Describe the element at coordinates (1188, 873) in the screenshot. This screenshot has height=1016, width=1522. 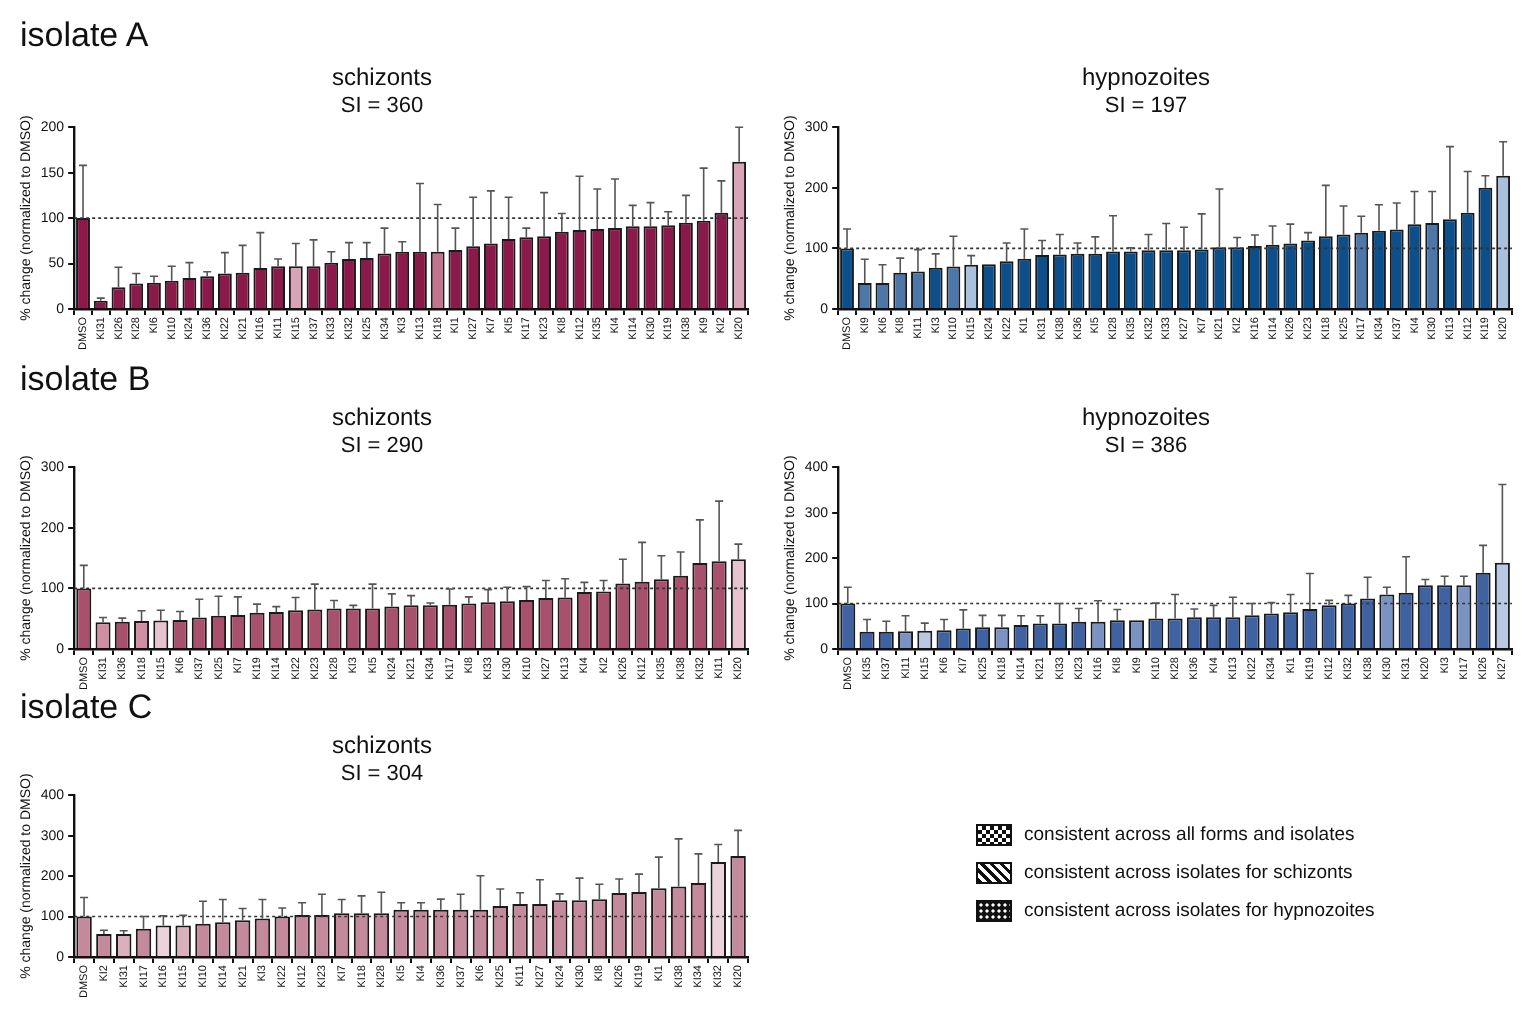
I see `text: consistent across isolates for schizonts` at that location.